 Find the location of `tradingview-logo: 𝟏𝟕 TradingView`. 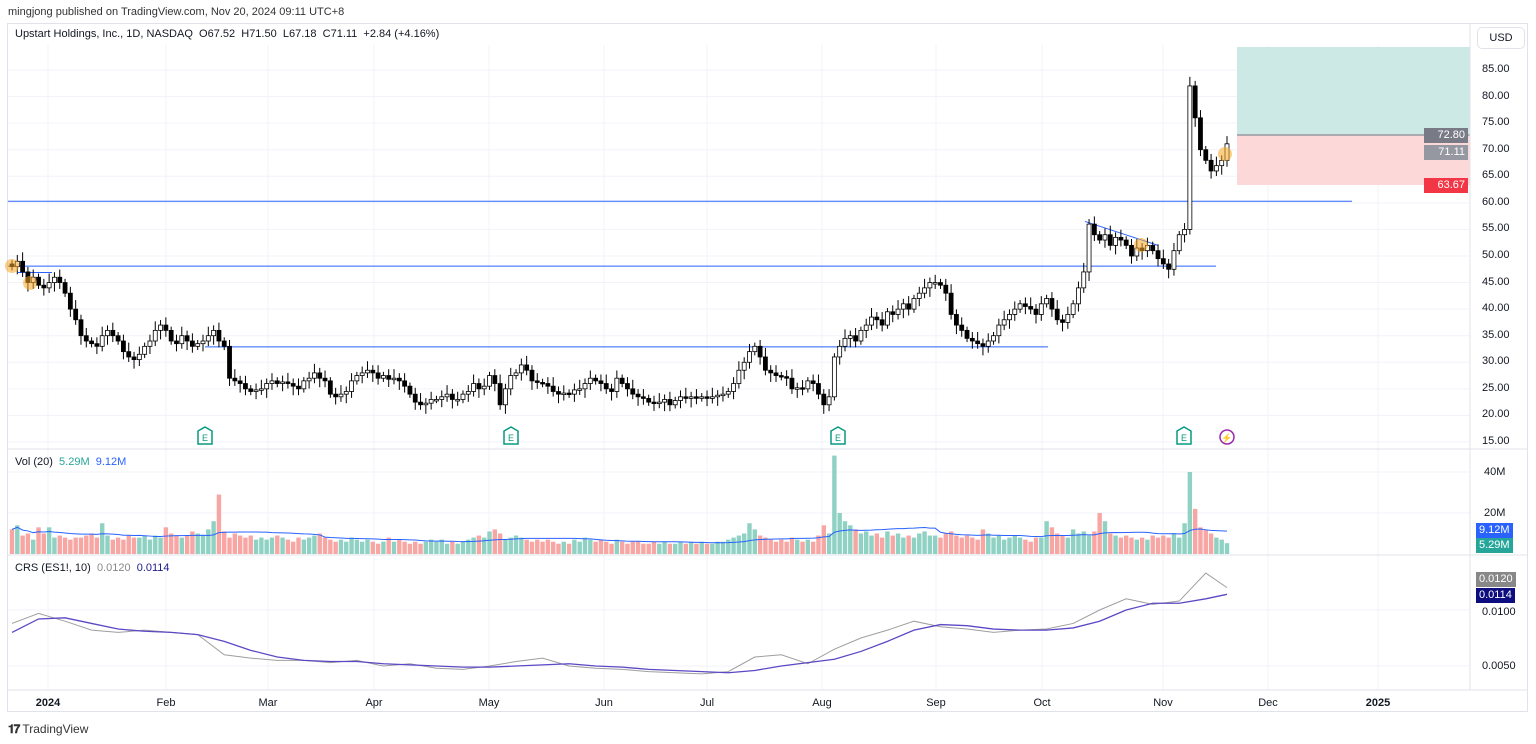

tradingview-logo: 𝟏𝟕 TradingView is located at coordinates (48, 729).